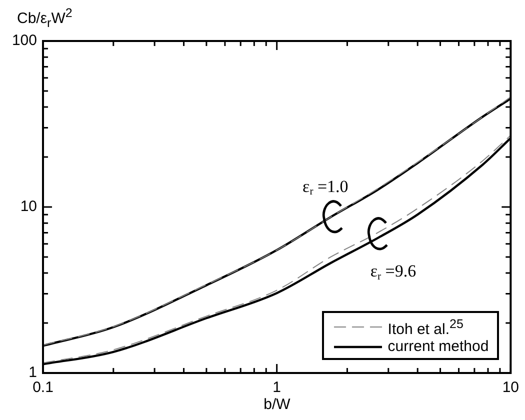 The image size is (525, 420). What do you see at coordinates (510, 387) in the screenshot?
I see `x-tick-label: 10` at bounding box center [510, 387].